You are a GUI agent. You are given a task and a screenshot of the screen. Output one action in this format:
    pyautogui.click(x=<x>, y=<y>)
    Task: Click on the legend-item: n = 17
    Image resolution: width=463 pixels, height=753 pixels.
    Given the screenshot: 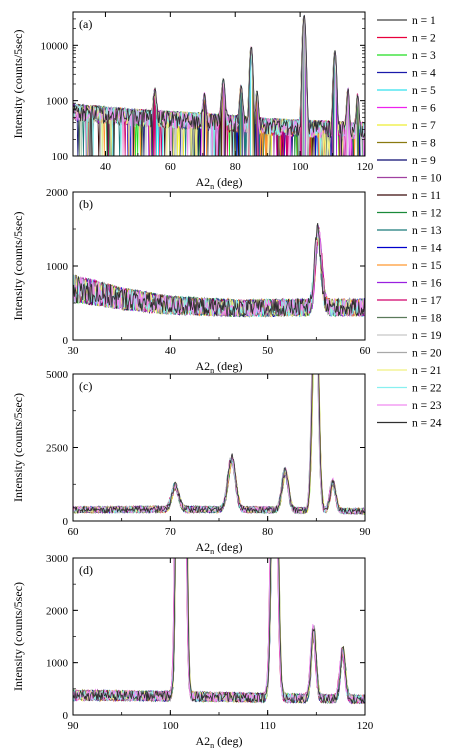 What is the action you would take?
    pyautogui.click(x=409, y=301)
    